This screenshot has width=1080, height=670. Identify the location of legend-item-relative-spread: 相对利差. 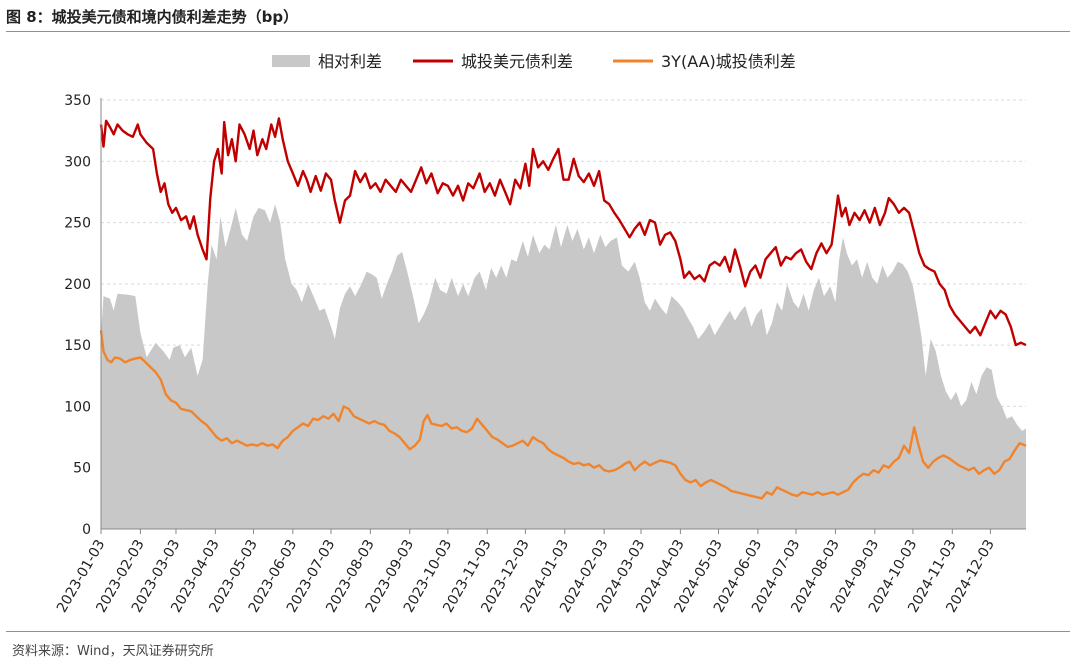
(327, 61).